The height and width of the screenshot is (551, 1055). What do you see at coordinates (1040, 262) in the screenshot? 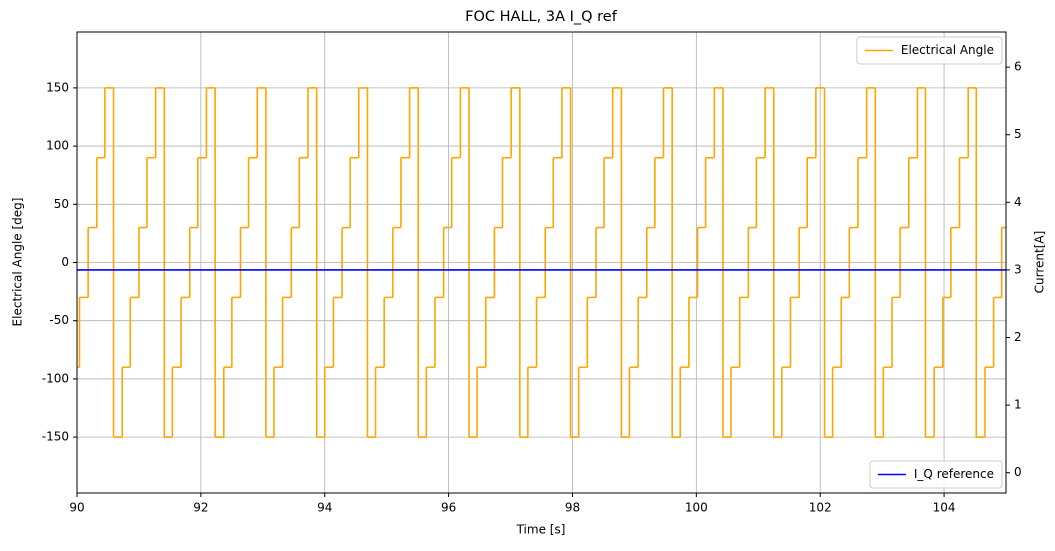
I see `y2-axis-label: Current[A]` at bounding box center [1040, 262].